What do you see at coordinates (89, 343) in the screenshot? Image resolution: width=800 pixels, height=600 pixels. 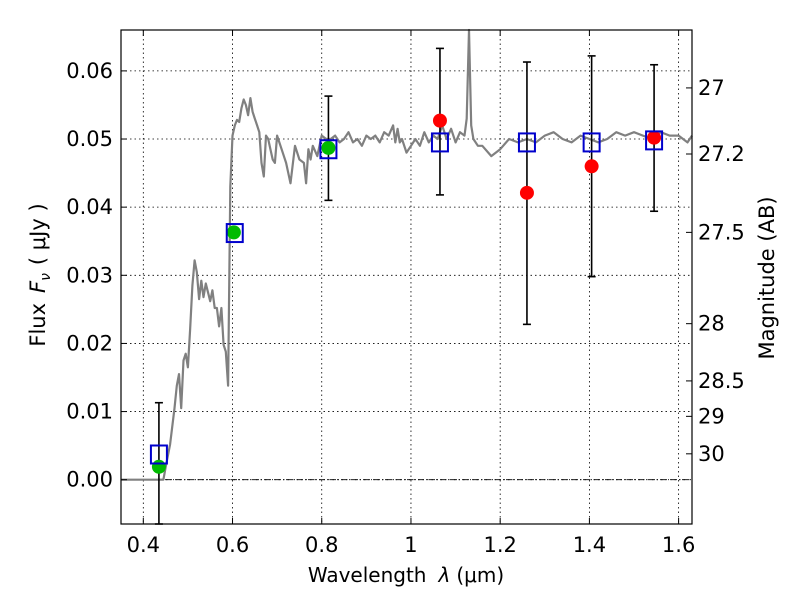 I see `y-tick-label: 0.02` at bounding box center [89, 343].